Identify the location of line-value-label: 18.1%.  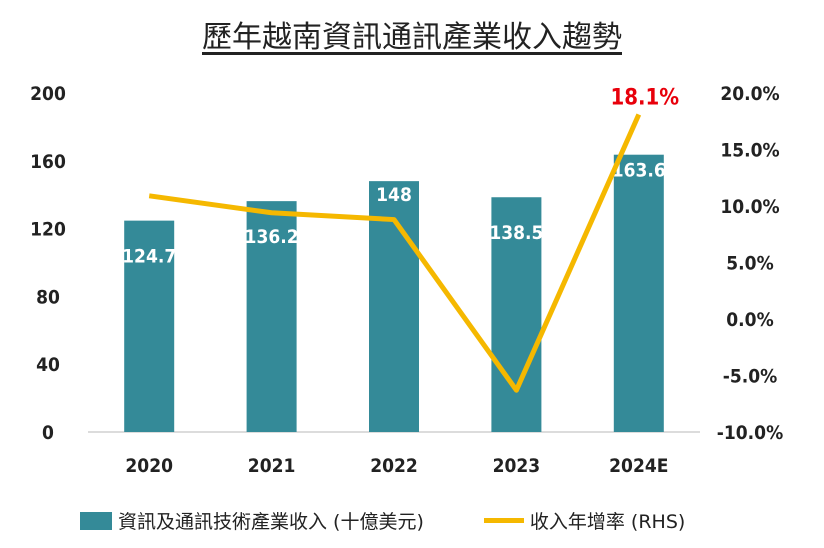
(644, 97).